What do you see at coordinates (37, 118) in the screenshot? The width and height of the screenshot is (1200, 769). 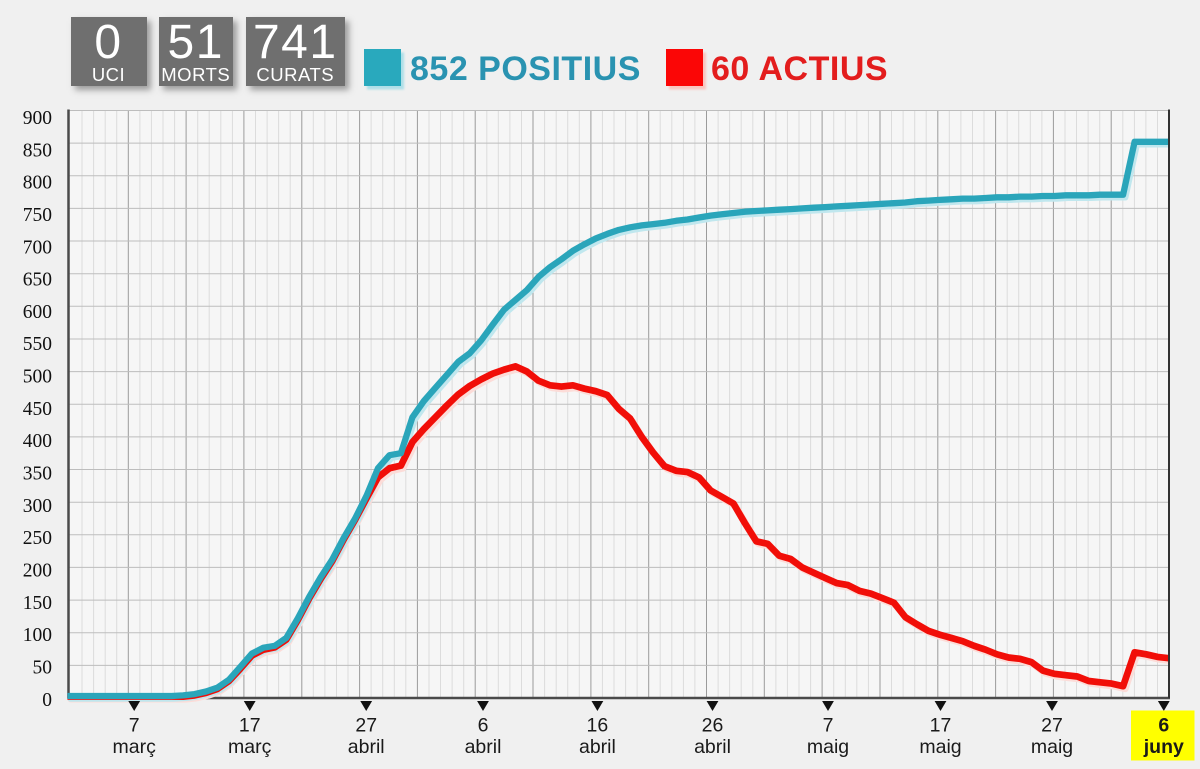 I see `svg-text: 900` at bounding box center [37, 118].